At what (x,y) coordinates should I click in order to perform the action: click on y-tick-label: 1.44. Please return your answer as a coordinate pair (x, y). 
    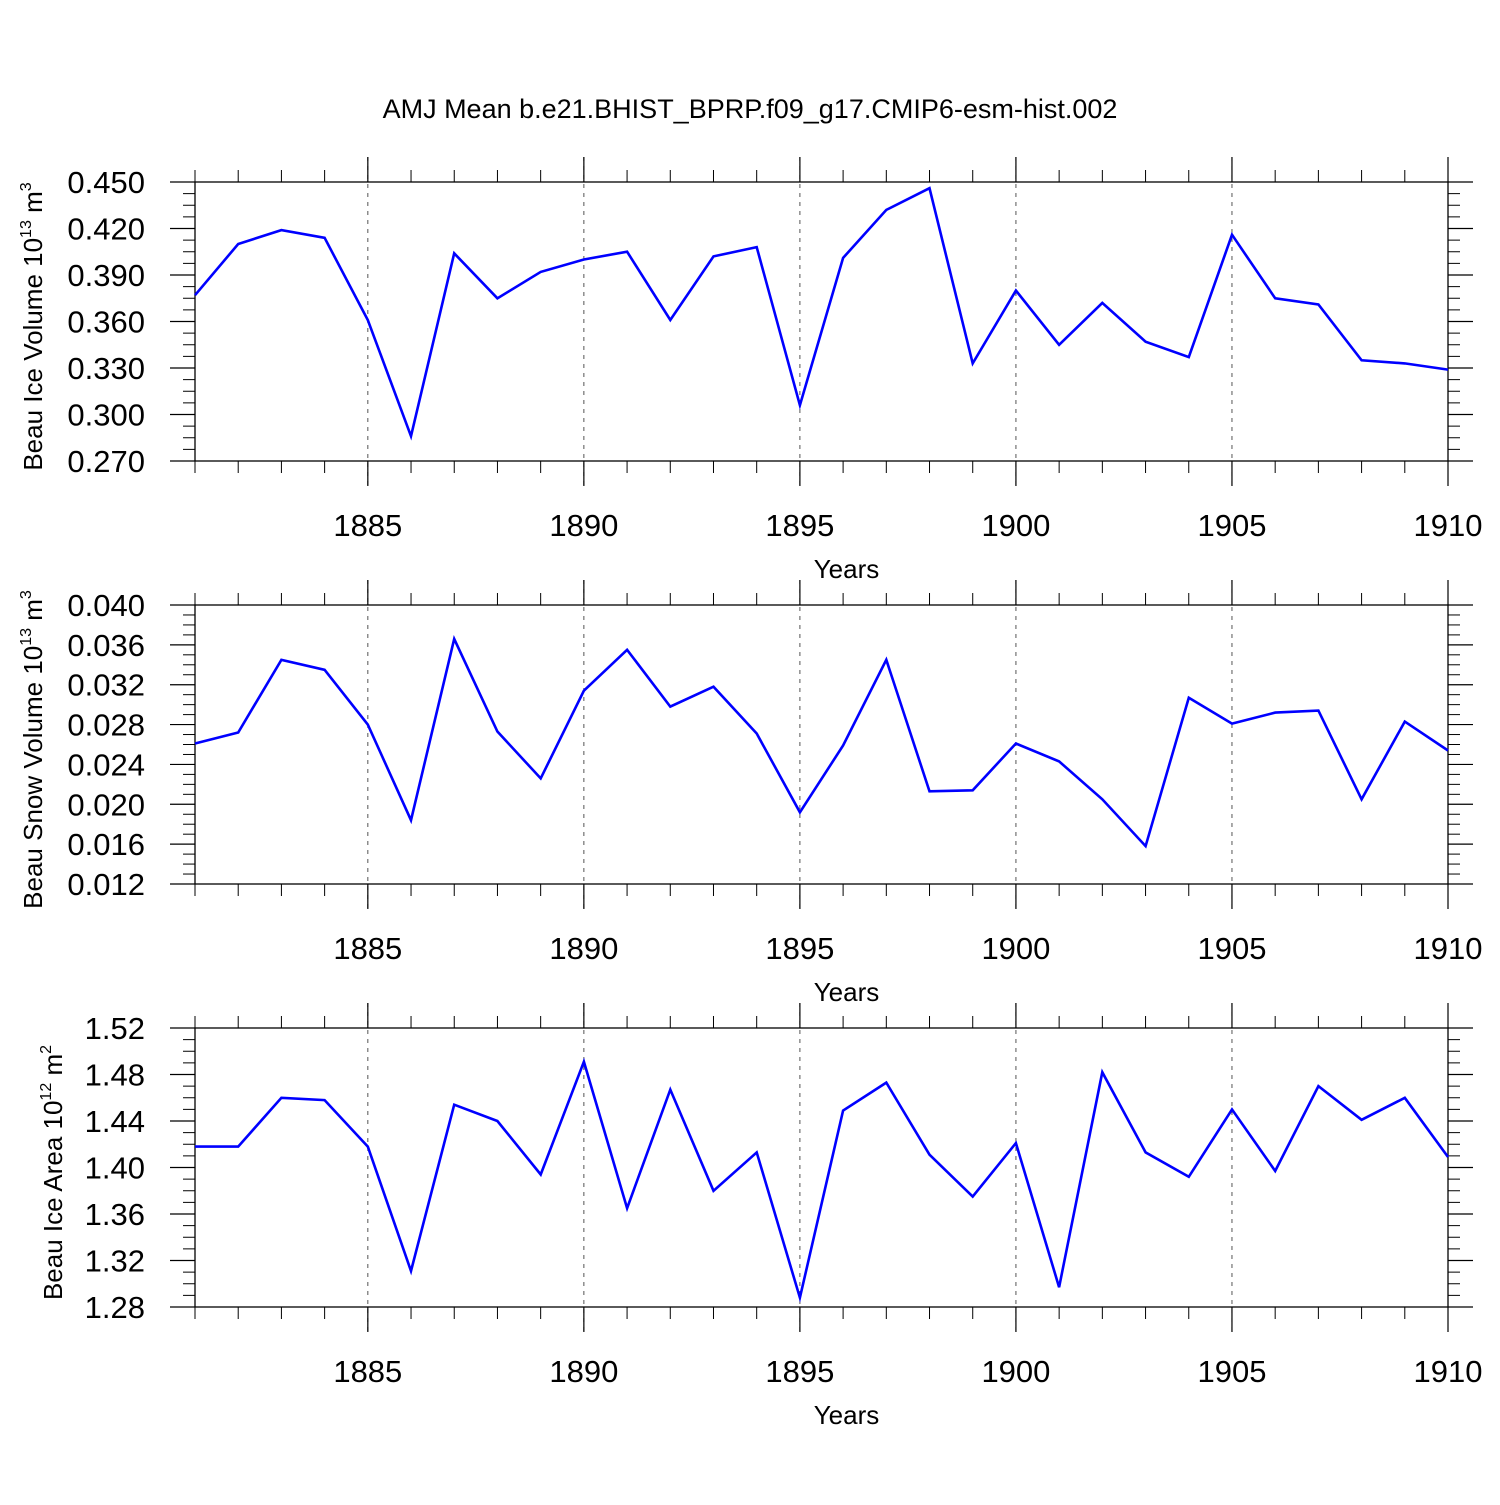
    Looking at the image, I should click on (115, 1121).